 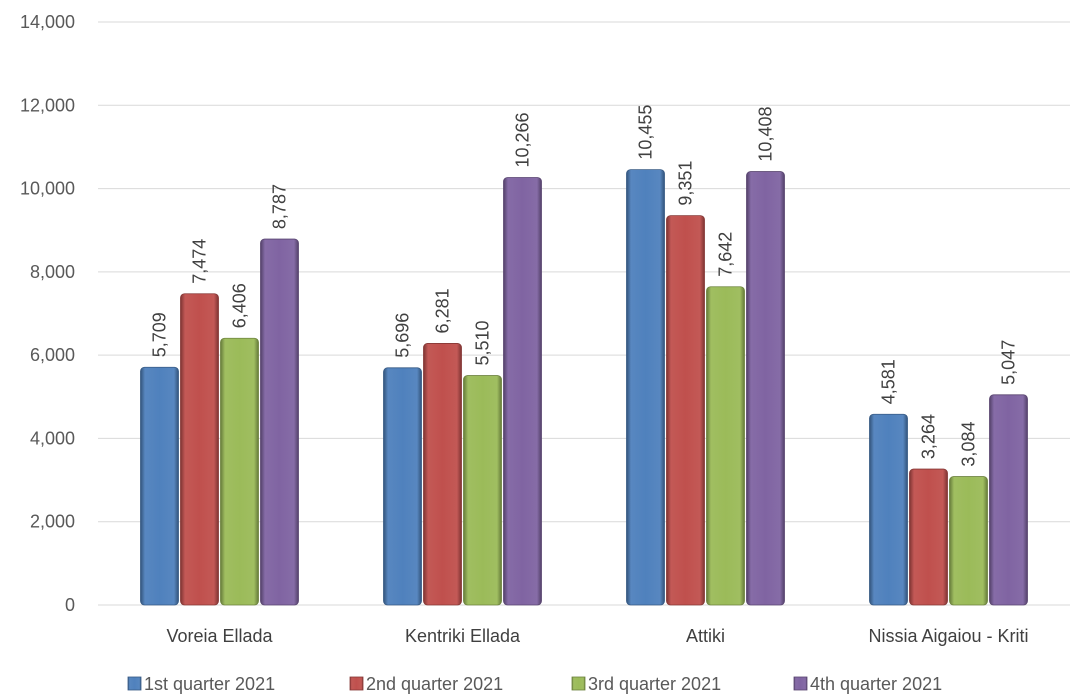 What do you see at coordinates (47, 313) in the screenshot?
I see `y-axis-tick-labels: 0 2,000 4,000 6,000 8,000 10,000 12,000 14,000` at bounding box center [47, 313].